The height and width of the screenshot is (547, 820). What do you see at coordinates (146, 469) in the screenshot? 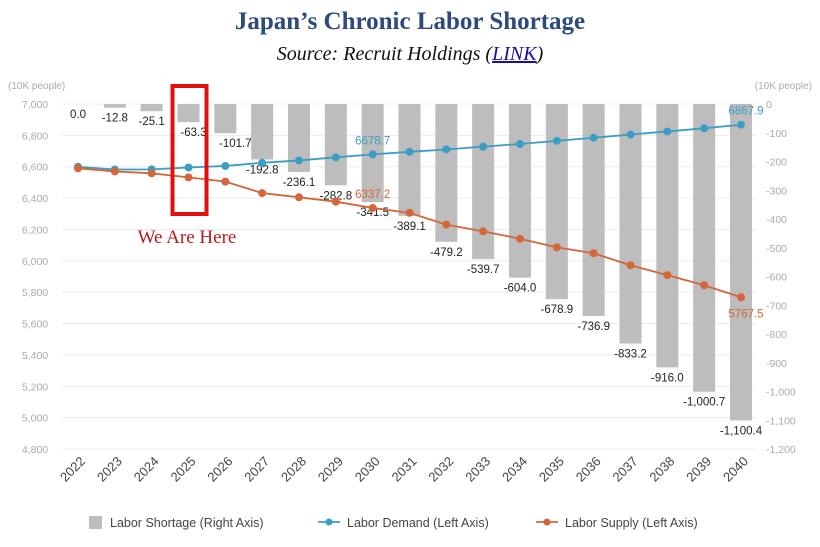
I see `x-tick-label: 2024` at bounding box center [146, 469].